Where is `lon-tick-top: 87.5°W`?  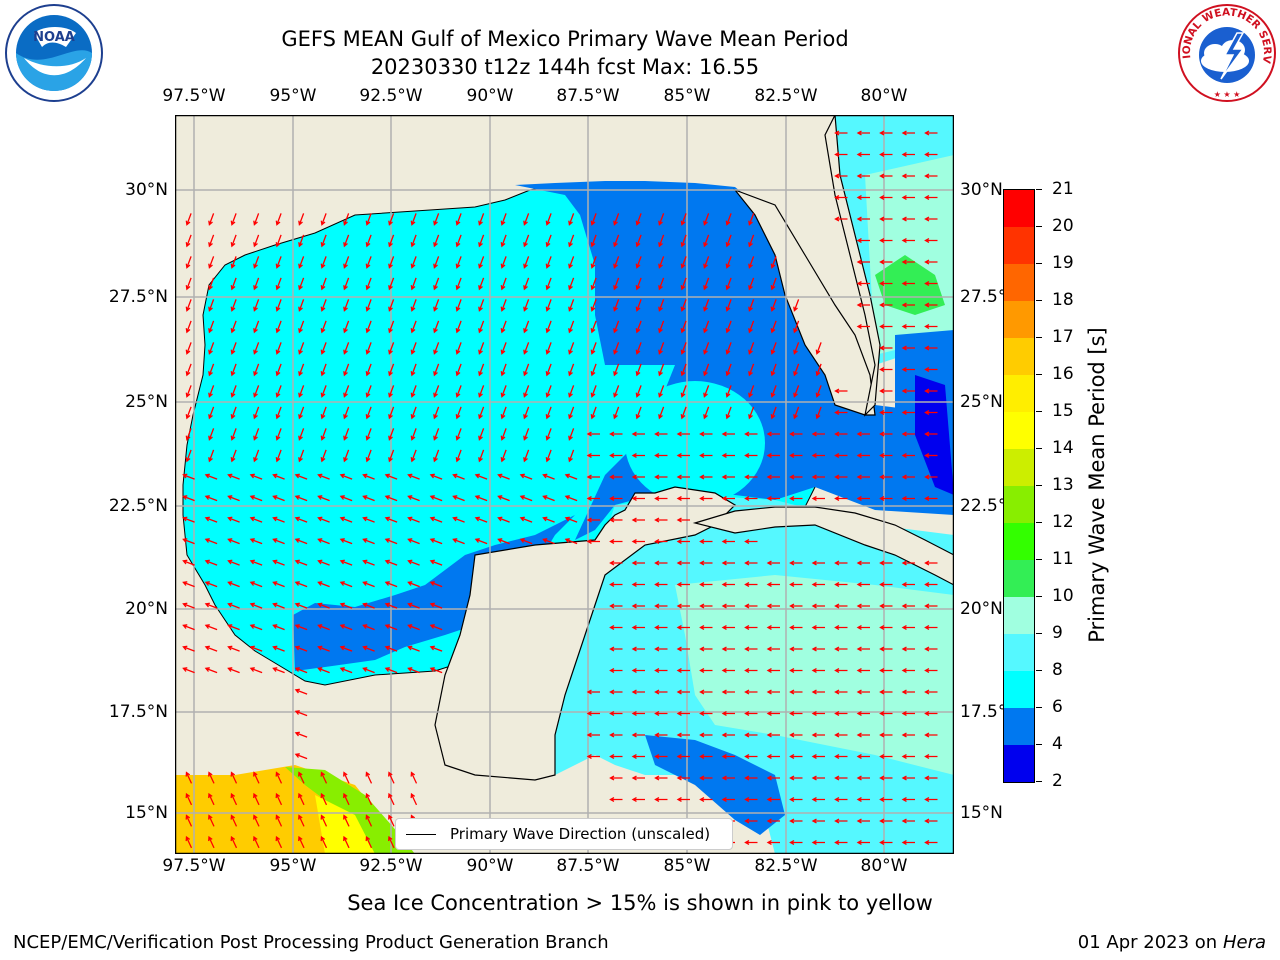 lon-tick-top: 87.5°W is located at coordinates (588, 96).